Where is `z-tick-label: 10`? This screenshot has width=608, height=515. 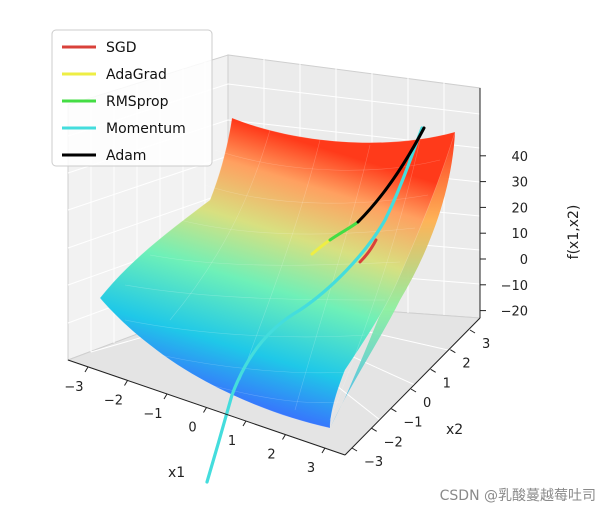 z-tick-label: 10 is located at coordinates (519, 234).